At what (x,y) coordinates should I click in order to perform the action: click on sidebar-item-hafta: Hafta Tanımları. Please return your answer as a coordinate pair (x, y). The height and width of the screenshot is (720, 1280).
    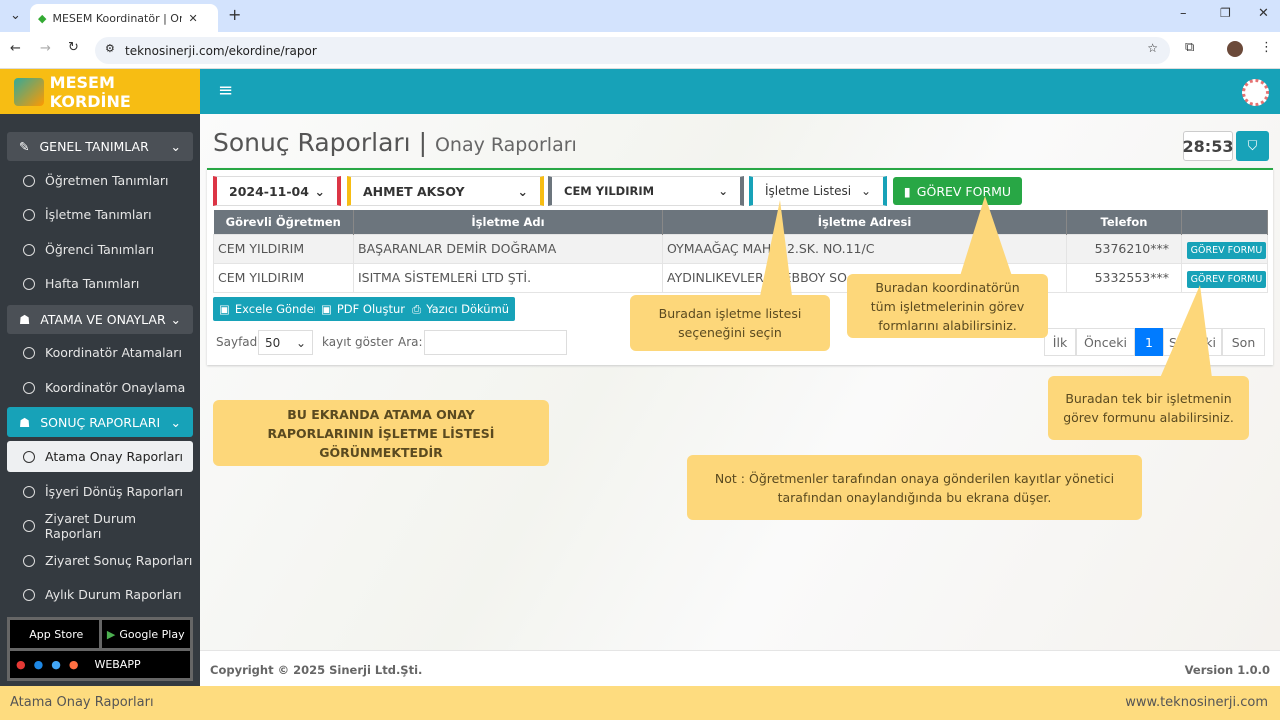
    Looking at the image, I should click on (100, 283).